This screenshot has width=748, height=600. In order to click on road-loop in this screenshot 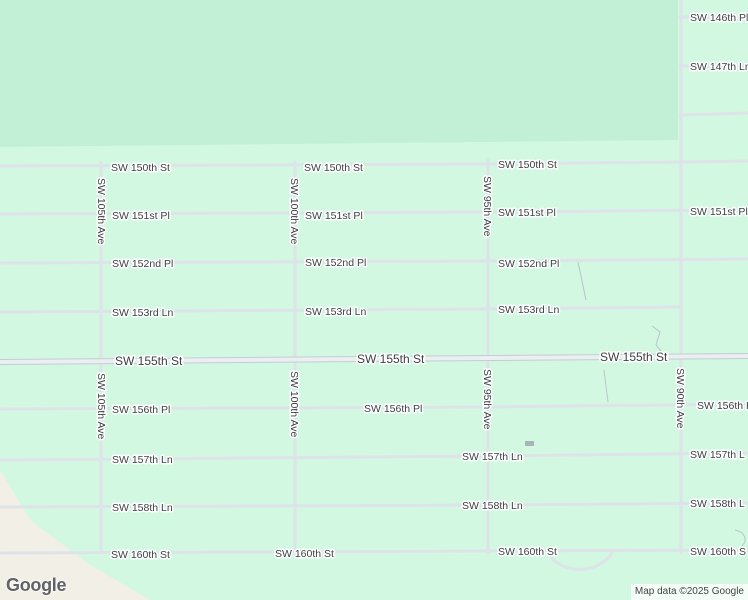, I will do `click(580, 560)`.